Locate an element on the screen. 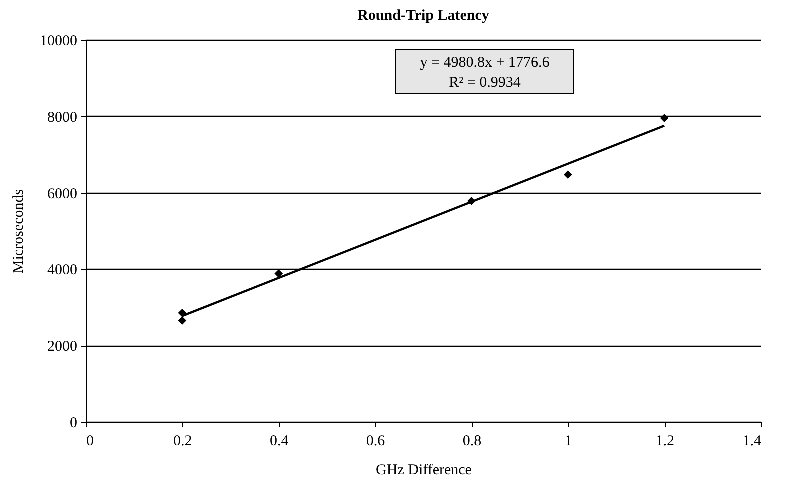 This screenshot has width=808, height=496. y-tick-label: 0 is located at coordinates (74, 424).